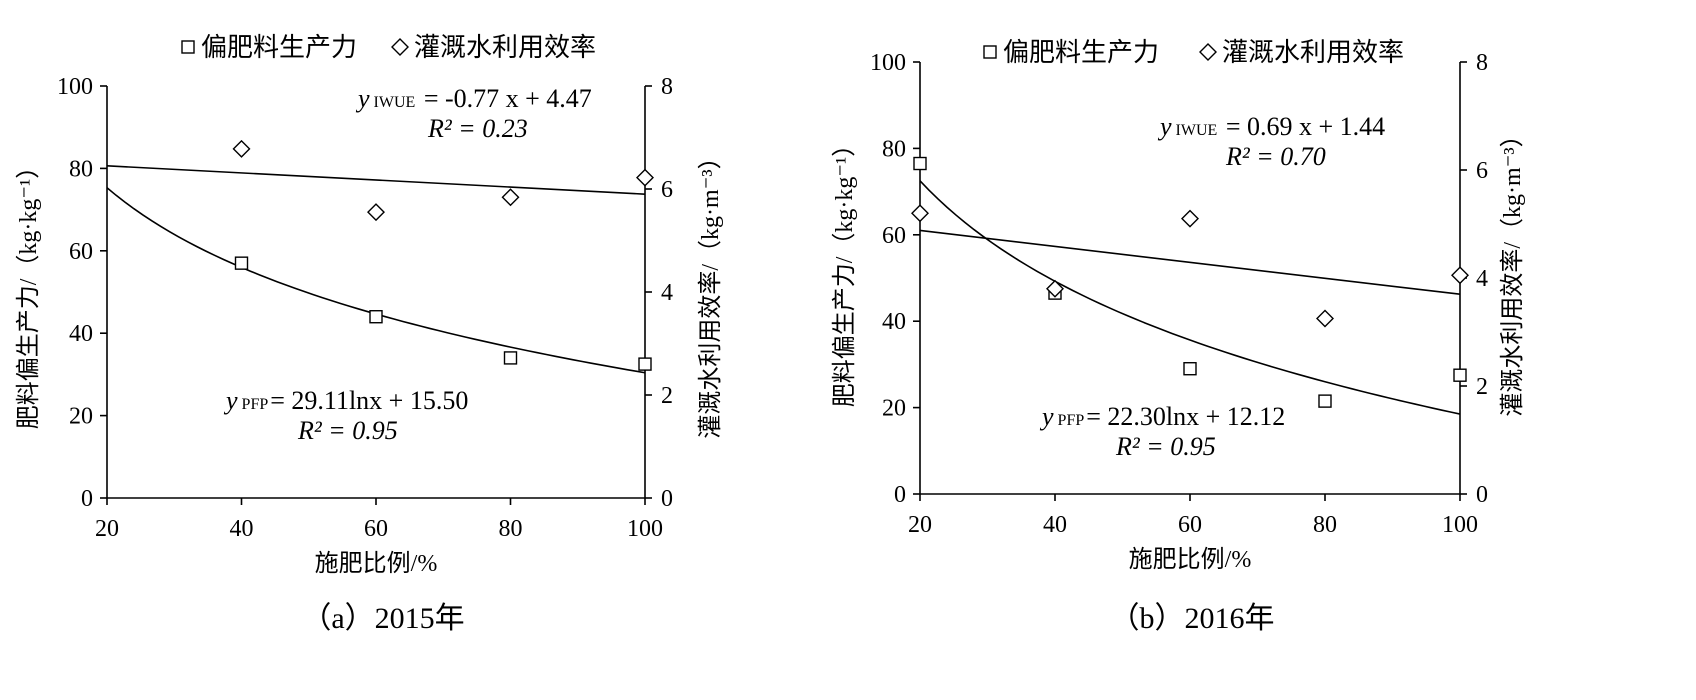 This screenshot has height=700, width=1696. I want to click on pfp-equation: y PFP= 22.30lnx + 12.12, so click(1162, 416).